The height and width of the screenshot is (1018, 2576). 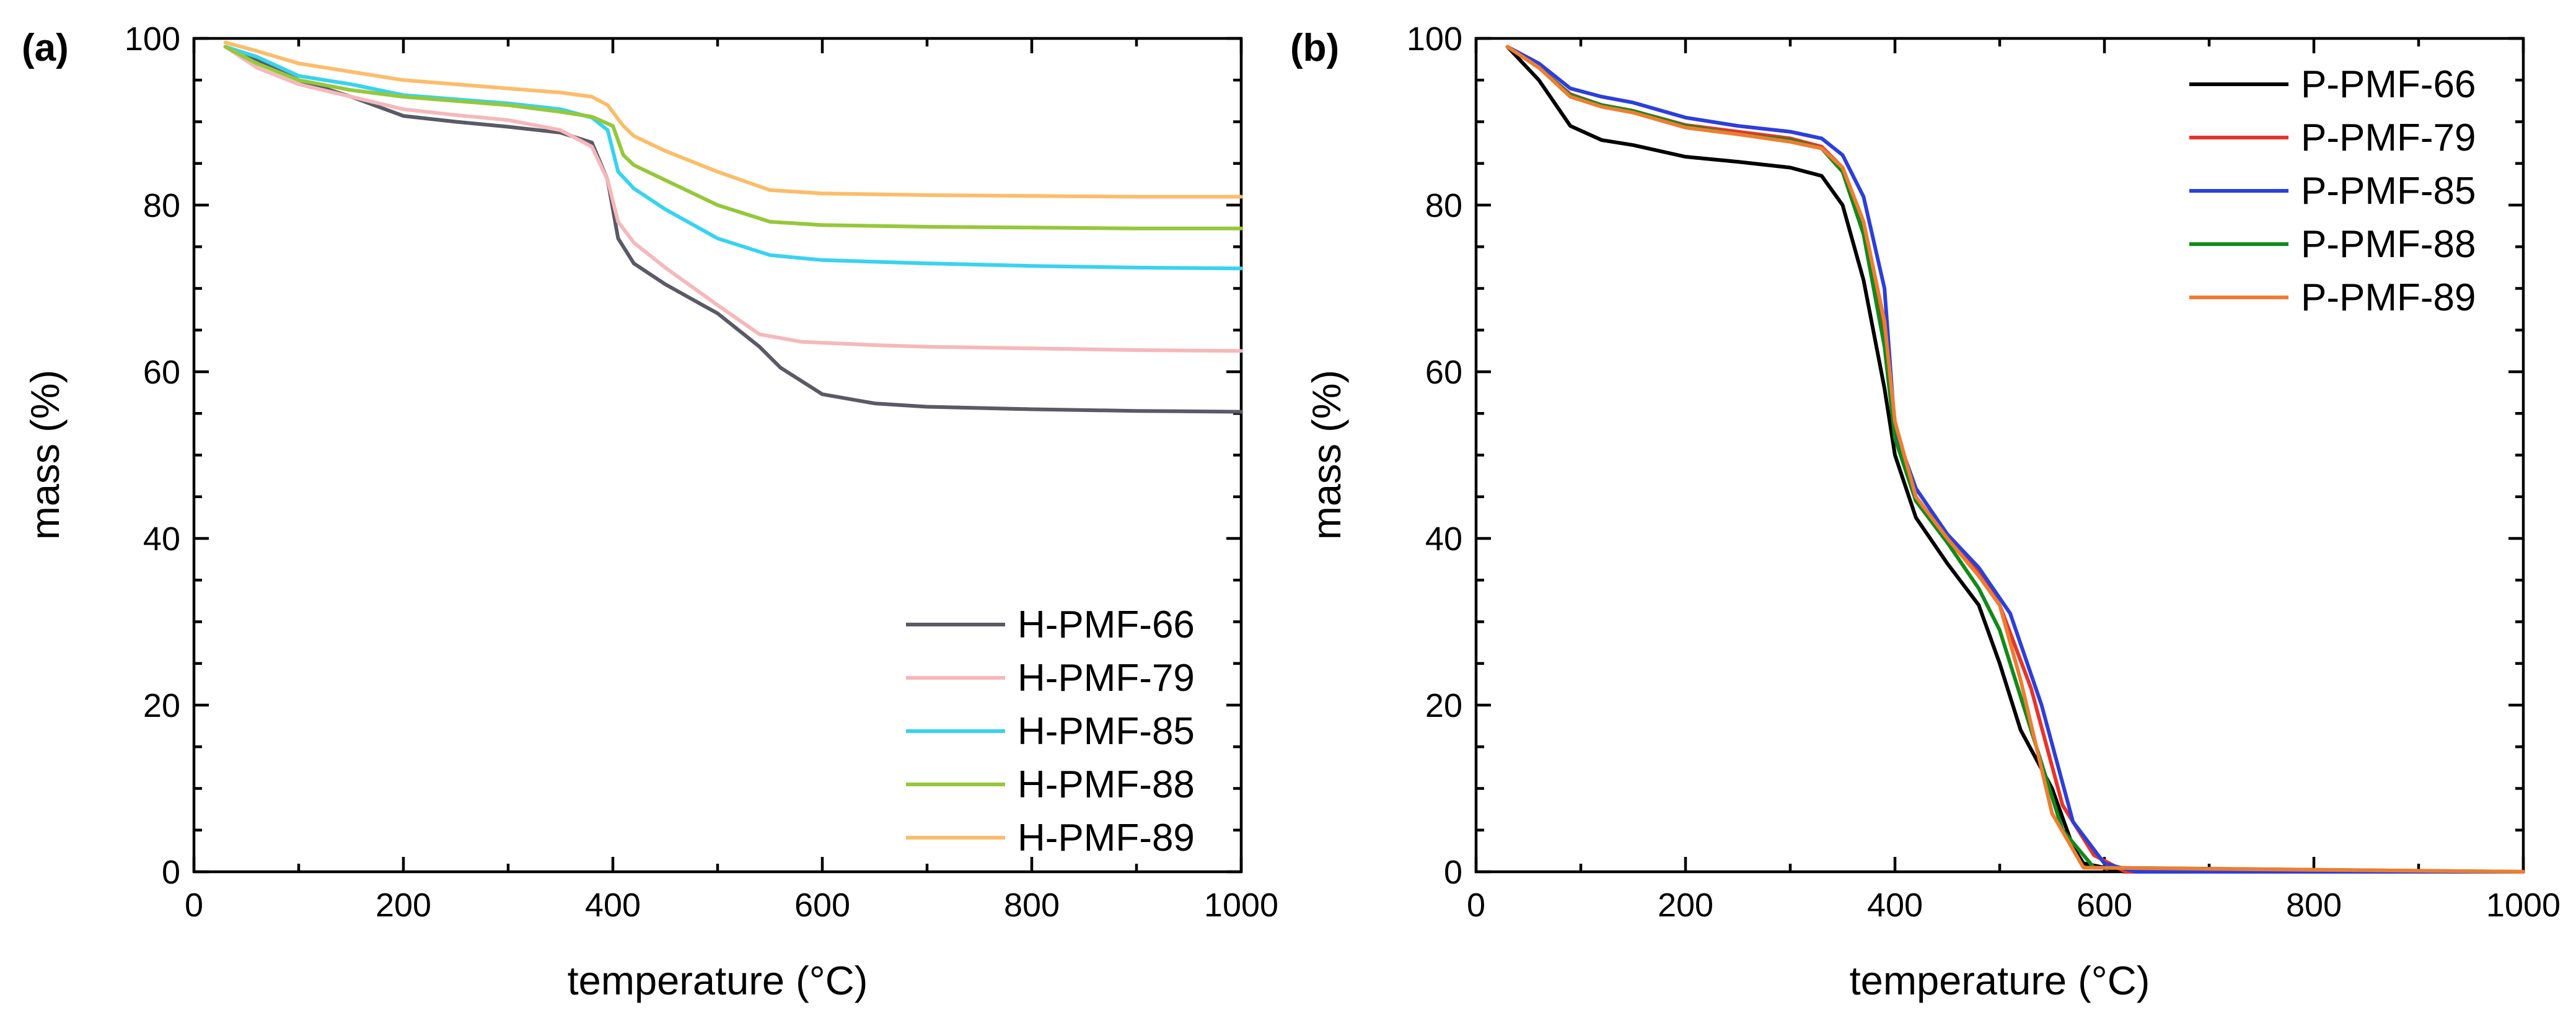 I want to click on series-lines, so click(x=733, y=227).